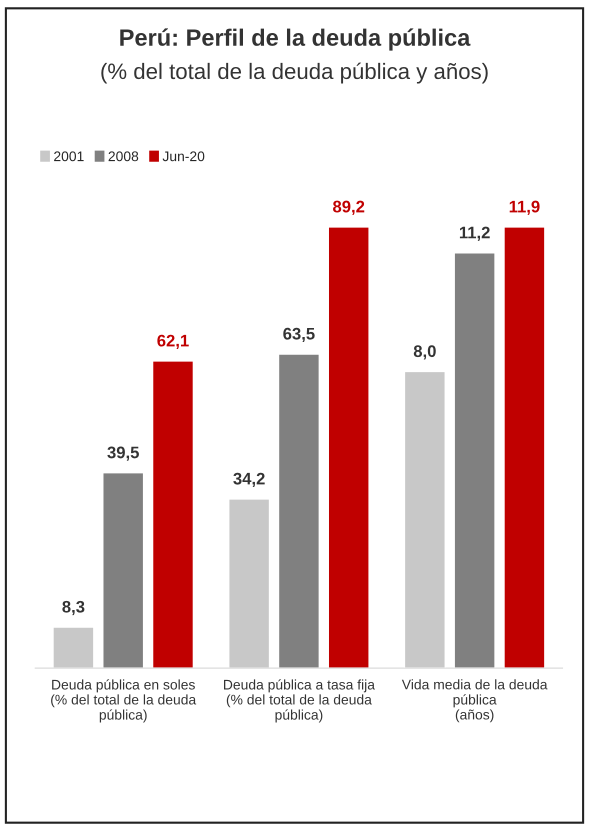 The image size is (589, 831). Describe the element at coordinates (294, 73) in the screenshot. I see `chart-subtitle: (% del total de la deuda pública y años)` at that location.